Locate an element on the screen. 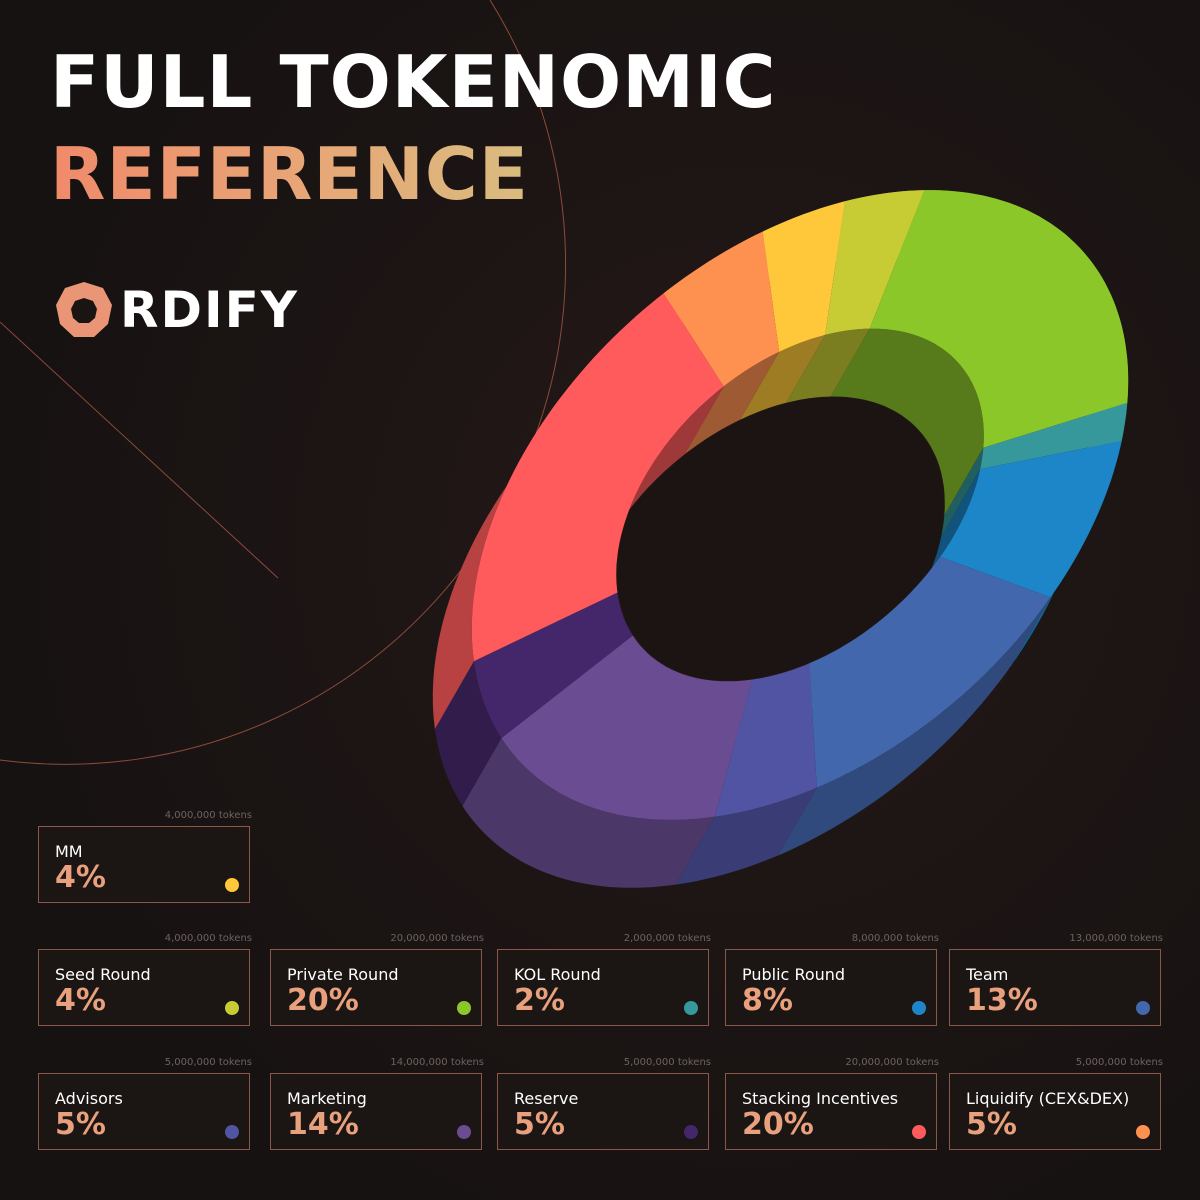 The image size is (1200, 1200). slice-team is located at coordinates (930, 672).